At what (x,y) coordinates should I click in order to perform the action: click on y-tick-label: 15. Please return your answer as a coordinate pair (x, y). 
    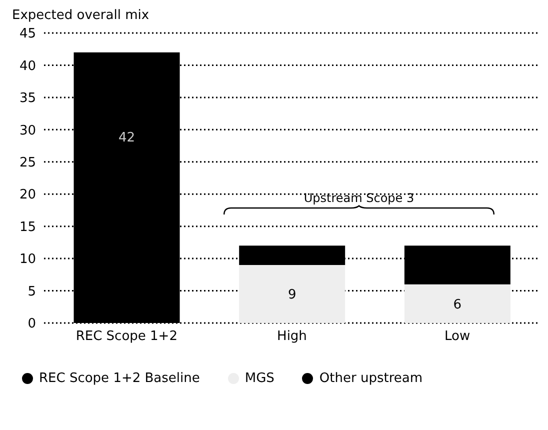
    Looking at the image, I should click on (27, 227).